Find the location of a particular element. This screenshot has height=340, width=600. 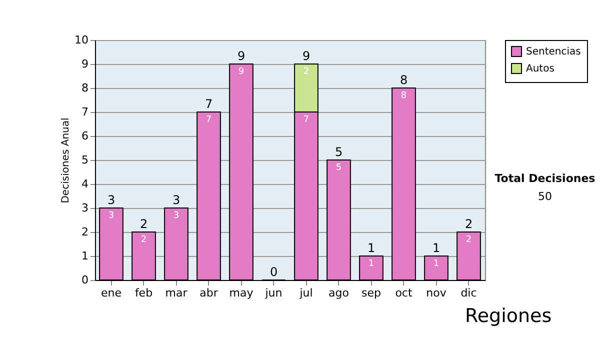

x-tick-label: abr is located at coordinates (209, 293).